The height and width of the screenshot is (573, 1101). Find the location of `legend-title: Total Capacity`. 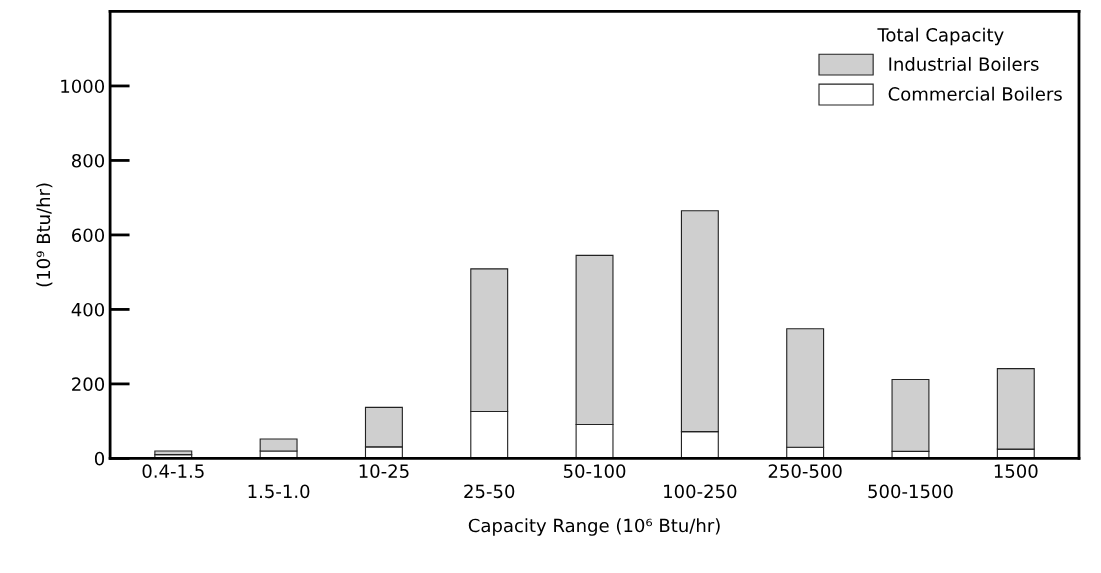

legend-title: Total Capacity is located at coordinates (940, 36).